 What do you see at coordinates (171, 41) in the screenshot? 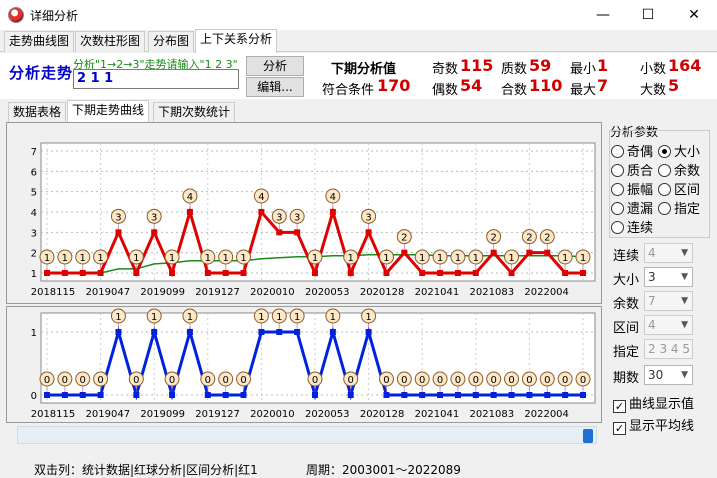
I see `tab-distribution: 分布图` at bounding box center [171, 41].